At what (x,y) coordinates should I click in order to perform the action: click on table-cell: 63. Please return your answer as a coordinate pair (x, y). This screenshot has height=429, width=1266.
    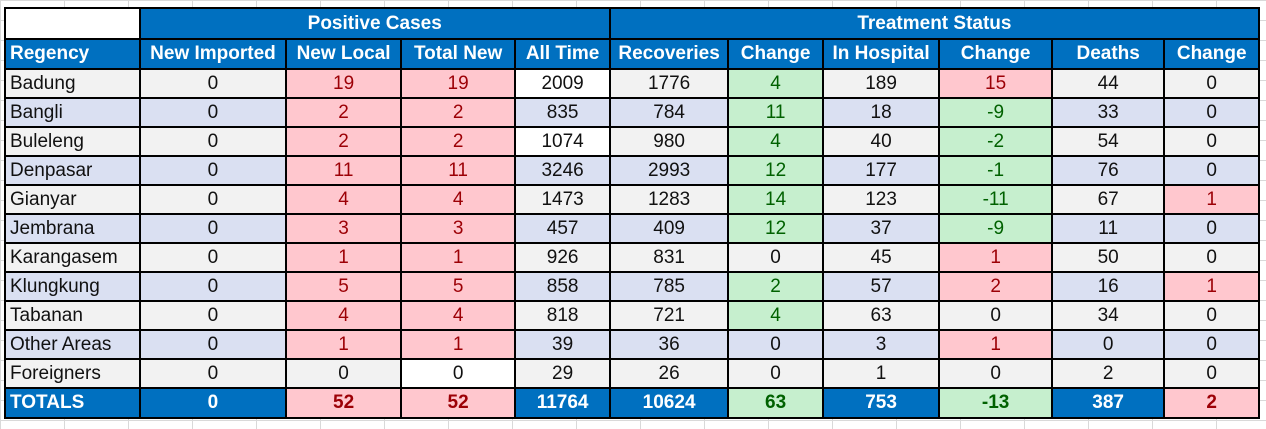
    Looking at the image, I should click on (881, 315).